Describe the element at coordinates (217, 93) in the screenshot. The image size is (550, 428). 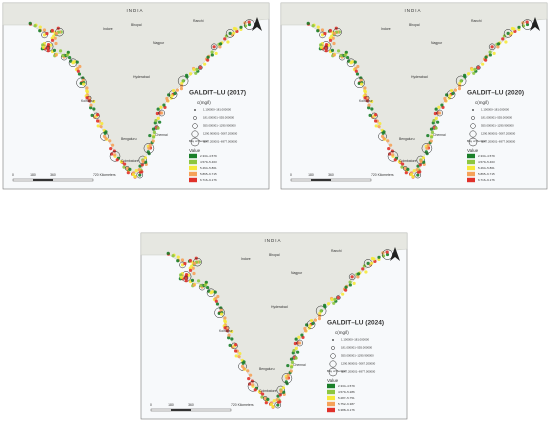
I see `legend-title: GALDIT–LU (2017)` at that location.